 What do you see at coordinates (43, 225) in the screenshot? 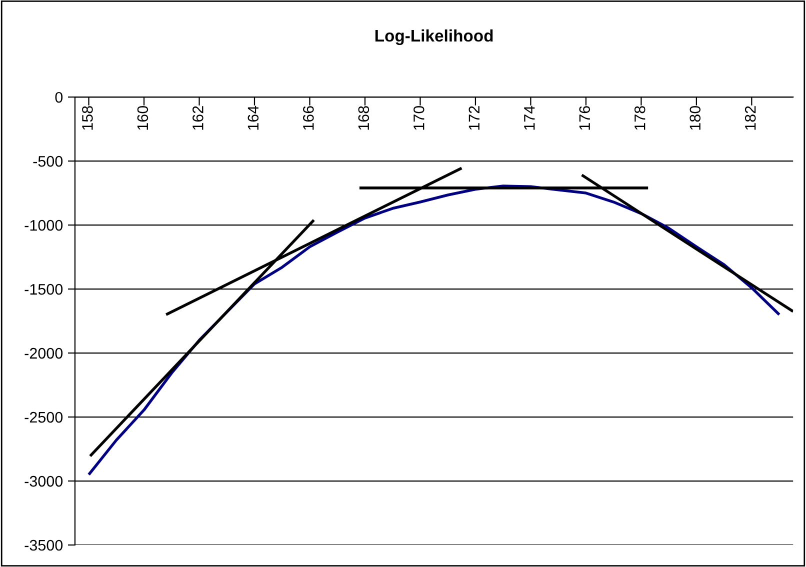
I see `y-tick-label: -1000` at bounding box center [43, 225].